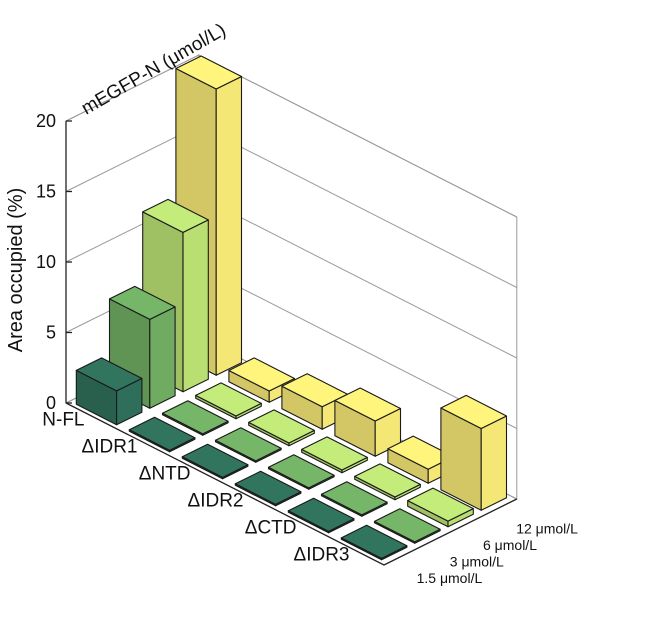  I want to click on category-label: ΔNTD, so click(165, 474).